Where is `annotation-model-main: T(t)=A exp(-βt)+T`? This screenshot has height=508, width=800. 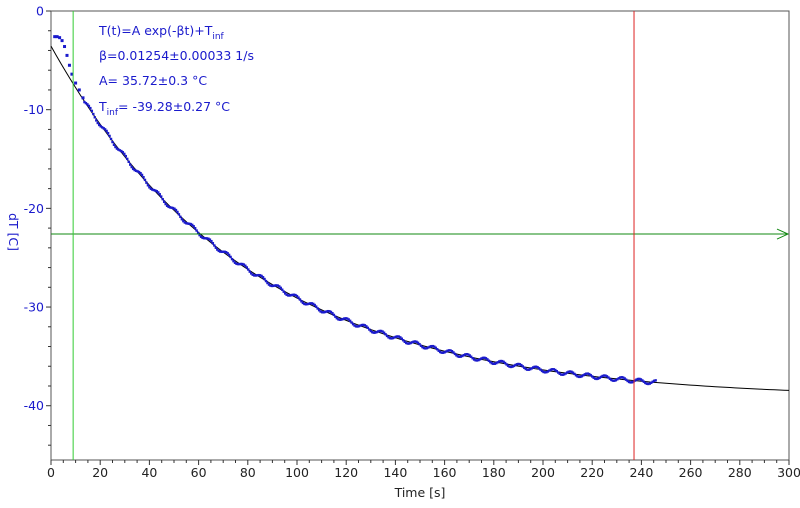
annotation-model-main: T(t)=A exp(-βt)+T is located at coordinates (155, 30).